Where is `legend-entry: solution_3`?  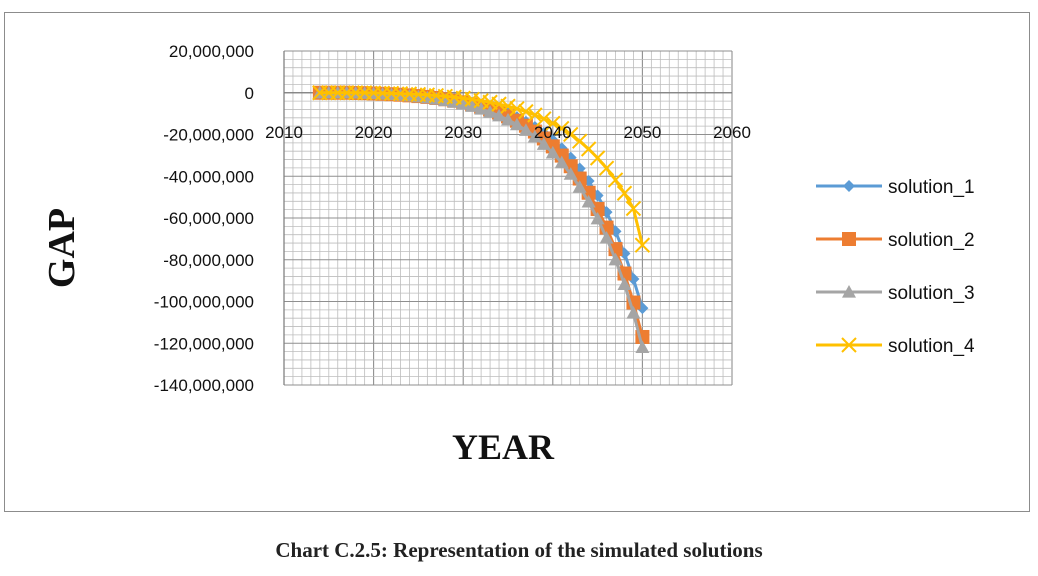 legend-entry: solution_3 is located at coordinates (895, 293).